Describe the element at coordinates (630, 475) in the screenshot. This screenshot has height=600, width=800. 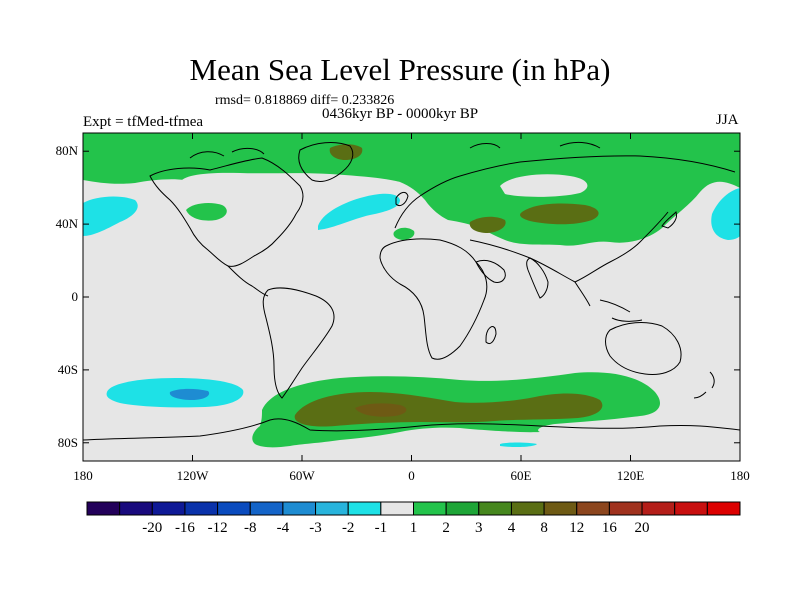
I see `lon-label: 120E` at that location.